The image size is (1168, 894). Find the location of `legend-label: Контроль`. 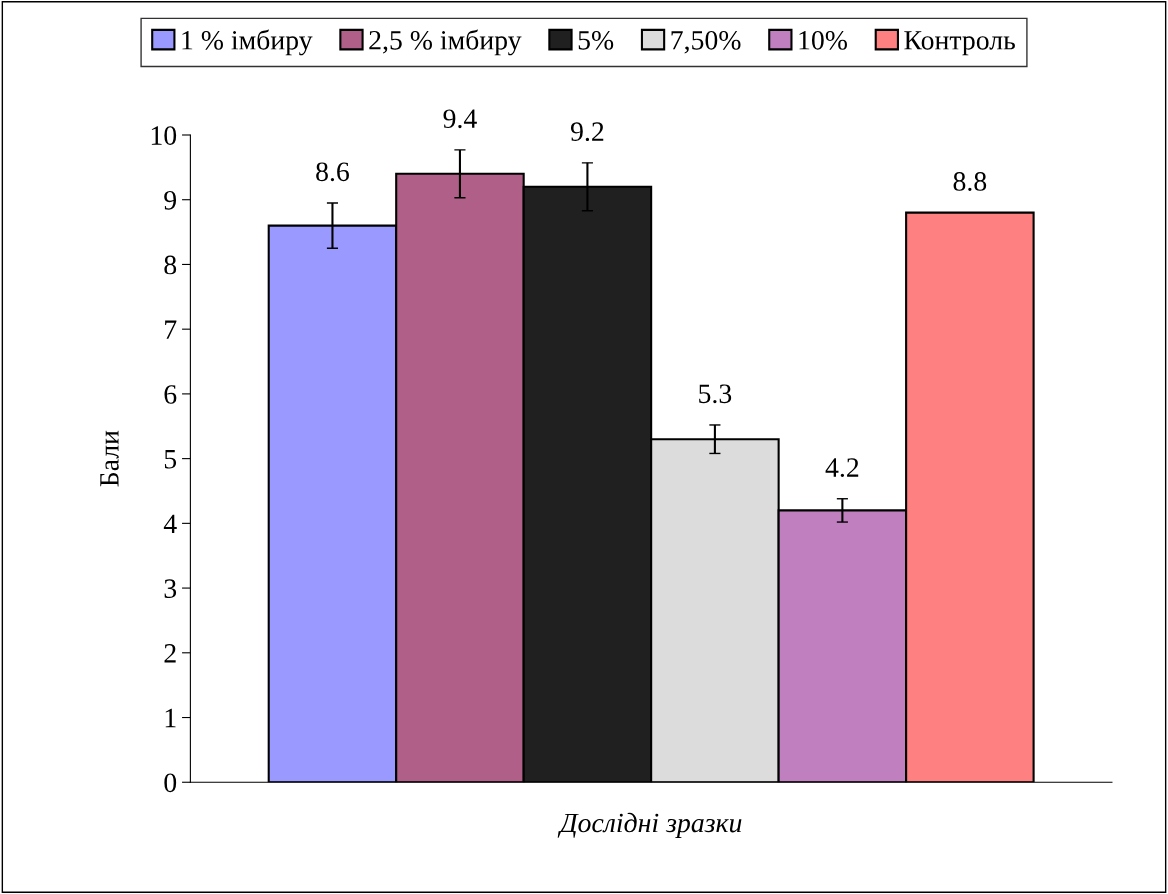

legend-label: Контроль is located at coordinates (959, 43).